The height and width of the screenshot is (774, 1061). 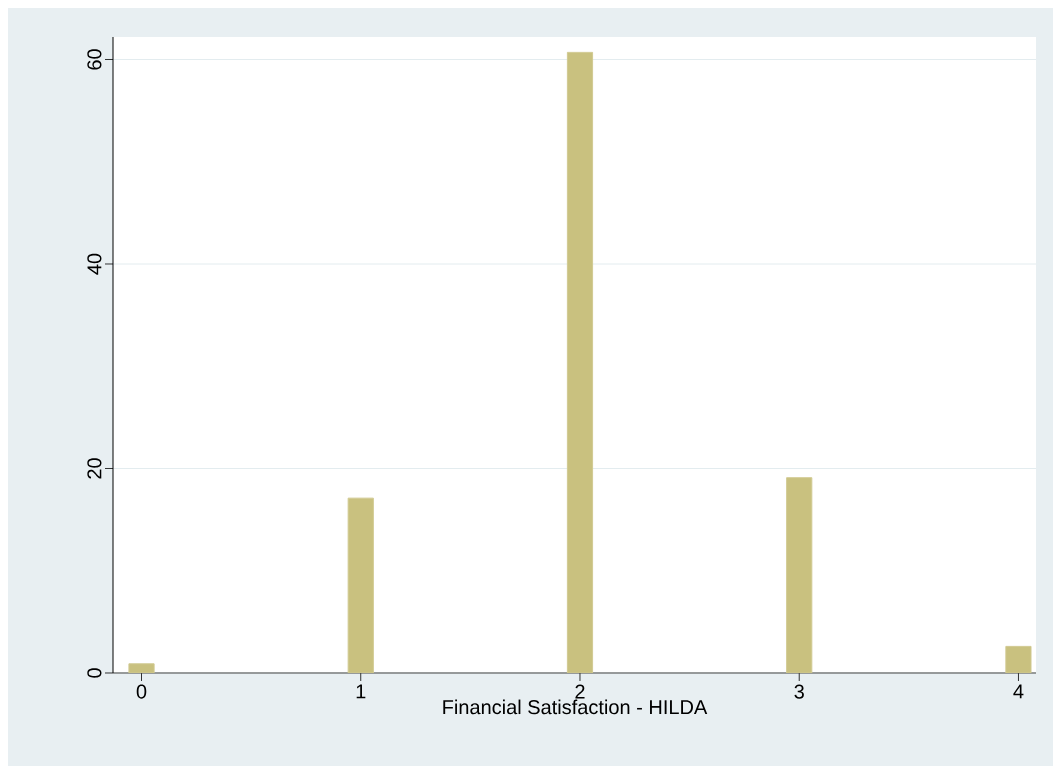 What do you see at coordinates (141, 691) in the screenshot?
I see `x-tick-label: 0` at bounding box center [141, 691].